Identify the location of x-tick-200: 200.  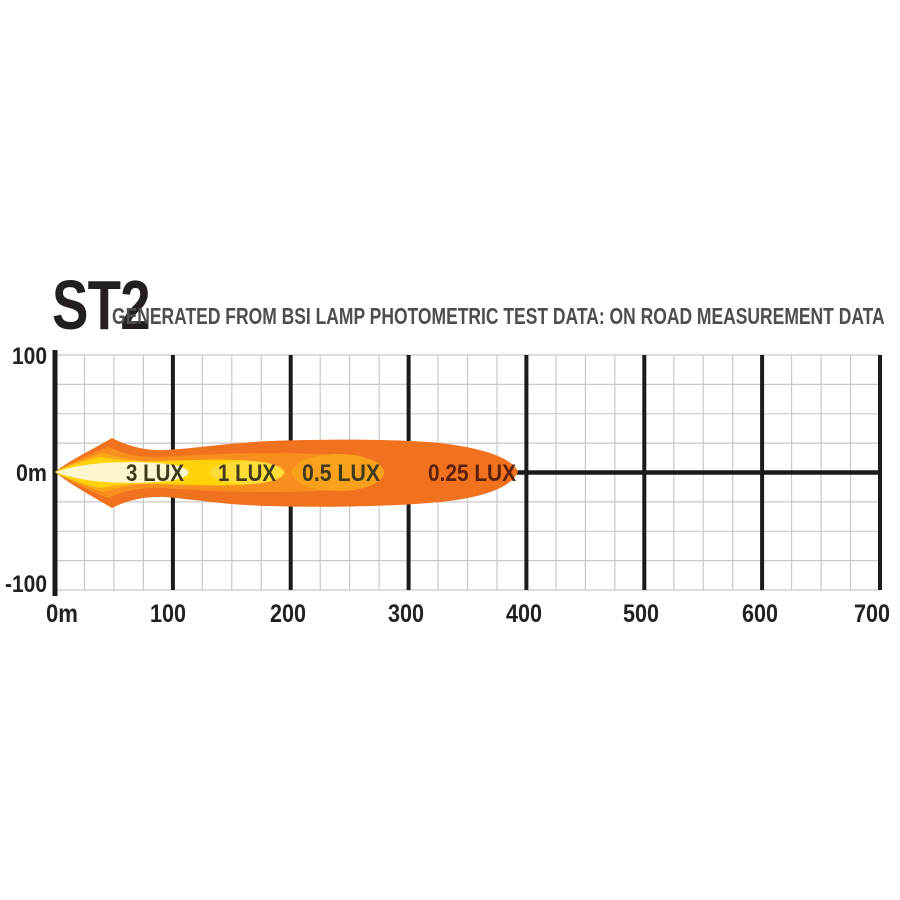
(288, 614).